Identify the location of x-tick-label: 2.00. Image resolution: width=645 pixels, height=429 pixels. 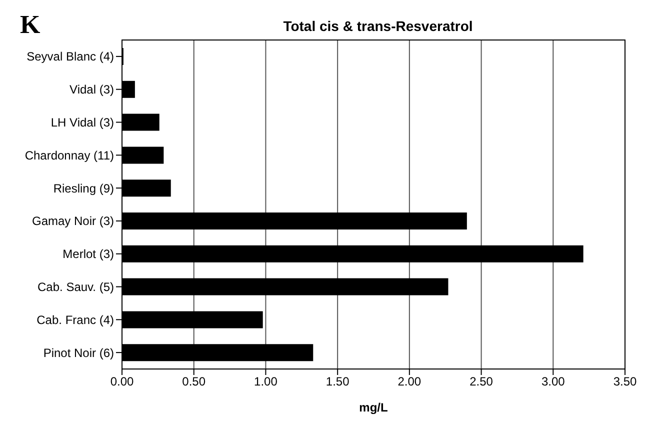
(410, 381).